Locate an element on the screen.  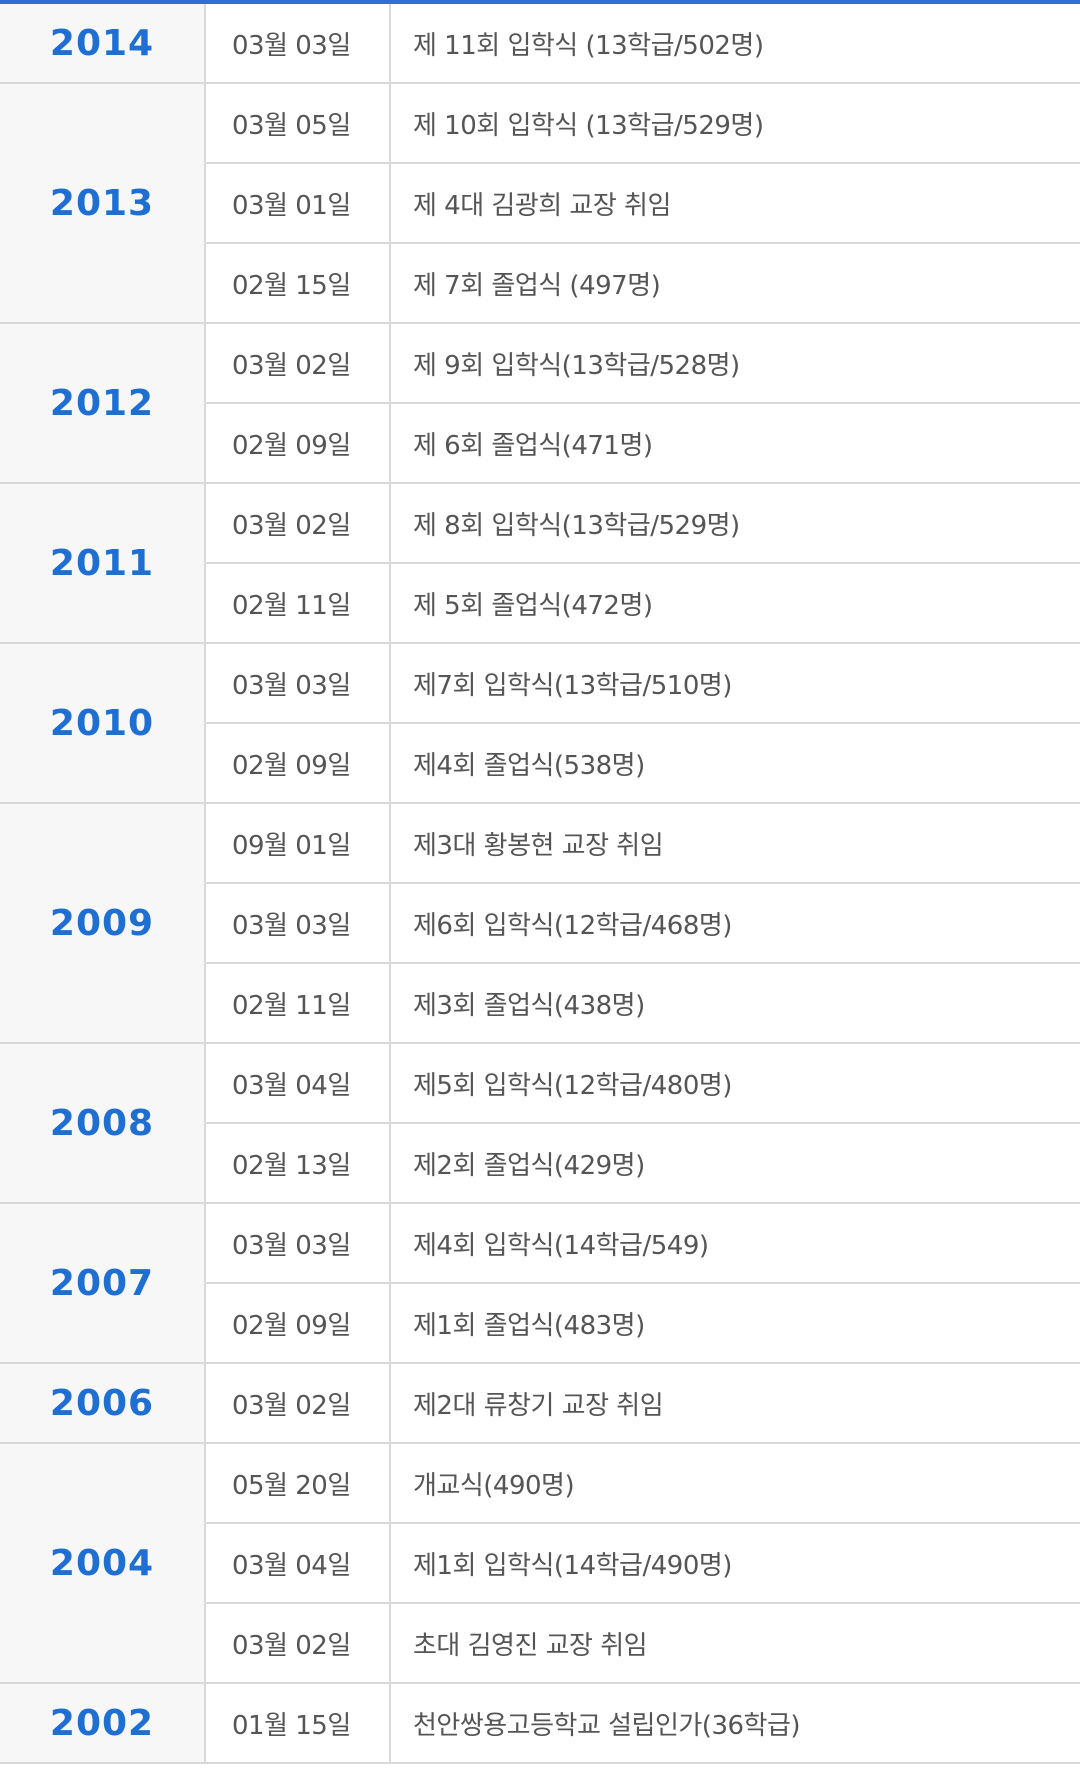
event-date: 01월 15일 is located at coordinates (298, 1723).